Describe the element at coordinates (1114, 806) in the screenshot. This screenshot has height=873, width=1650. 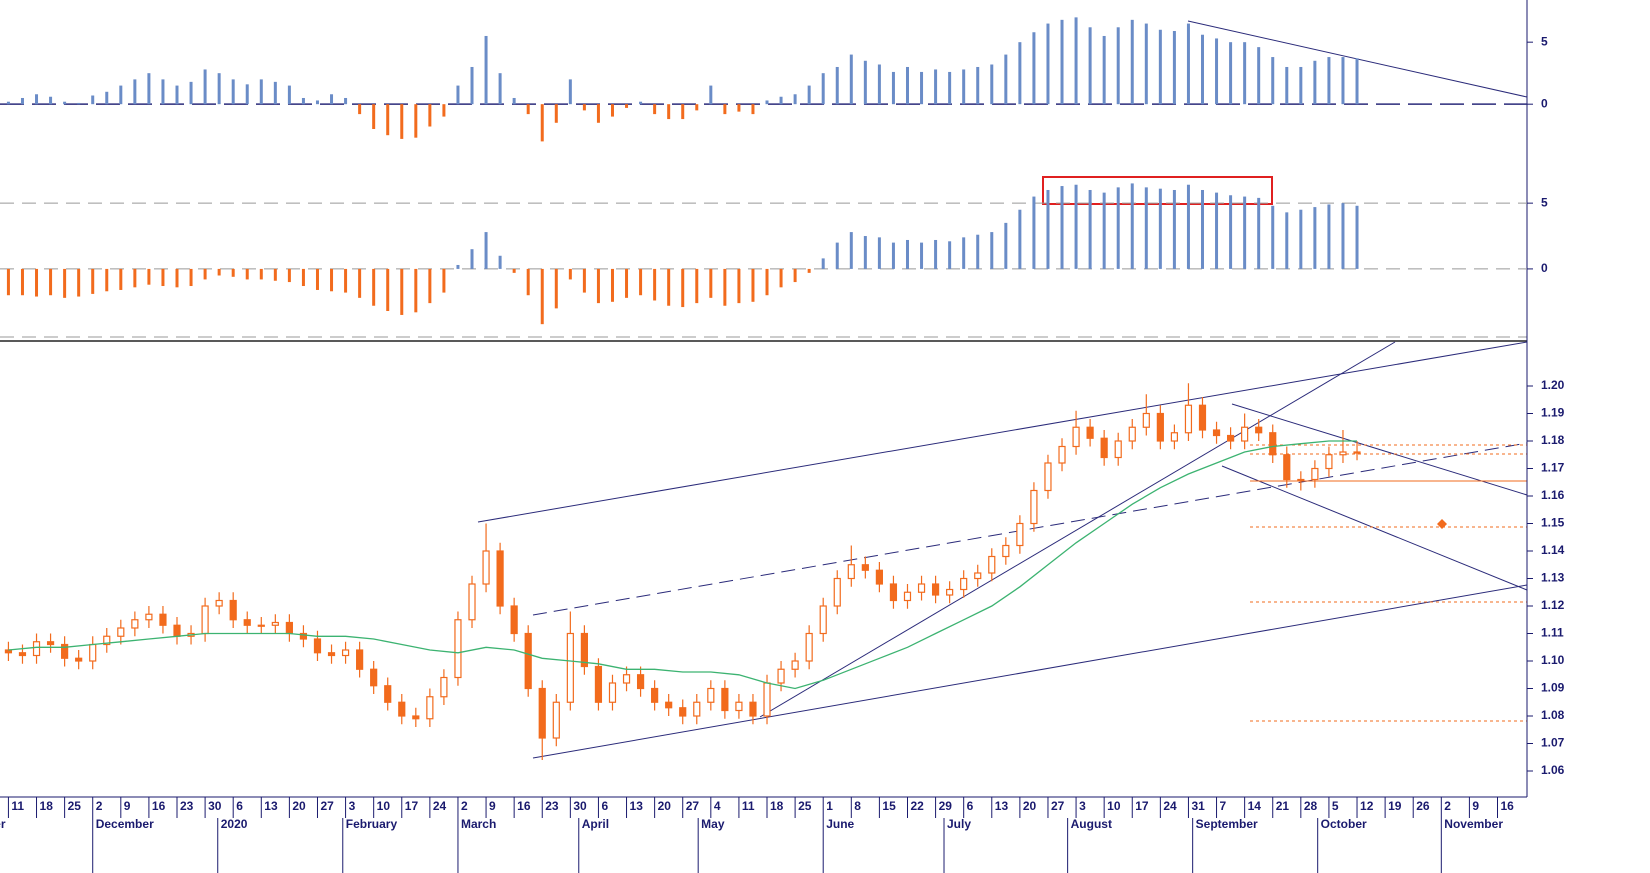
I see `x-tick-label: 10` at that location.